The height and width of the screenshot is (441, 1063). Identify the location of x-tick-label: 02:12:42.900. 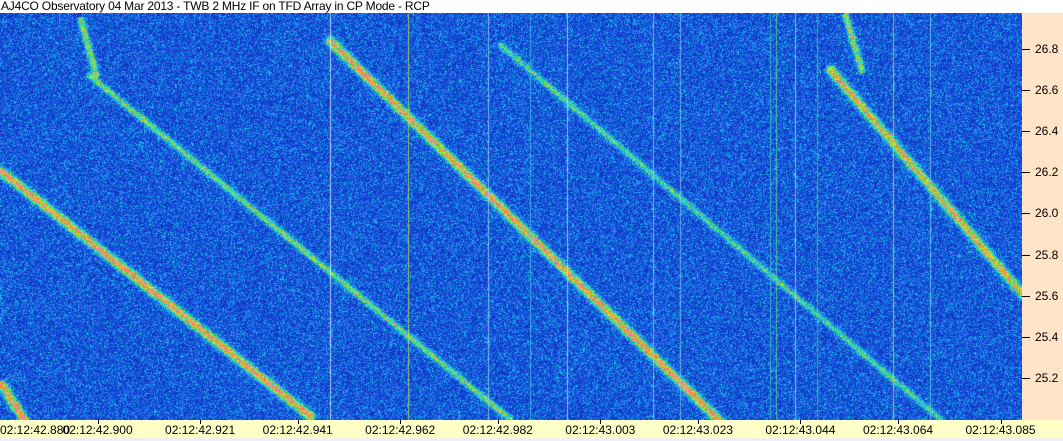
(98, 430).